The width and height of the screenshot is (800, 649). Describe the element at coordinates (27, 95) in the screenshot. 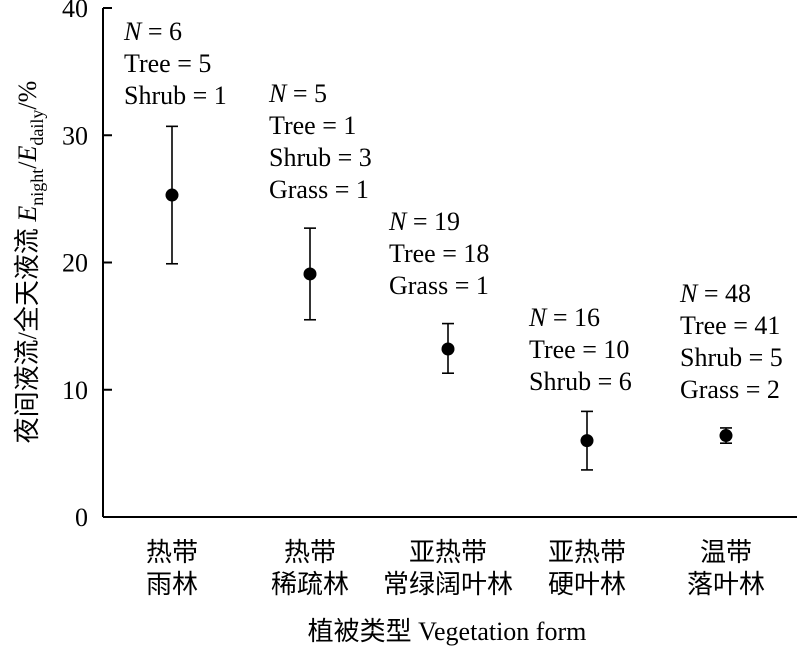

I see `y-label-part: /%` at that location.